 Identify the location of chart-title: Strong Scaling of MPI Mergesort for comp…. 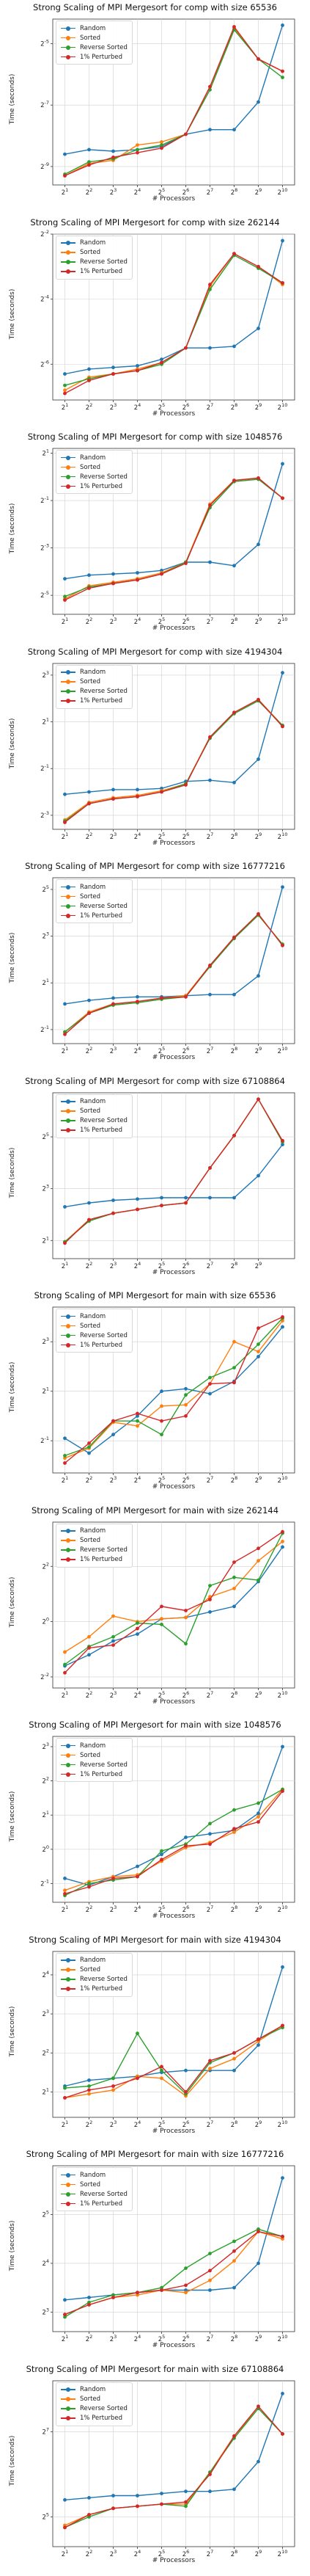
(155, 651).